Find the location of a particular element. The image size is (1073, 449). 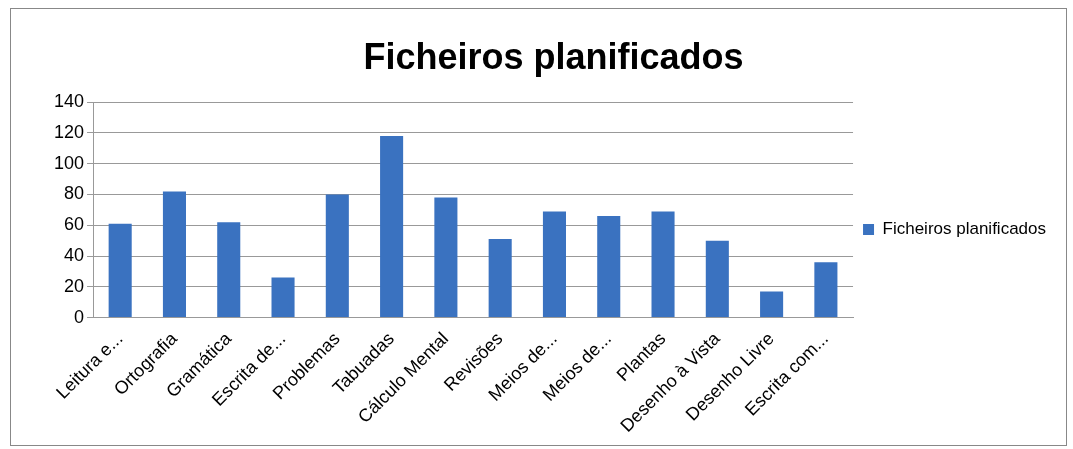

legend-label: Ficheiros planificados is located at coordinates (964, 229).